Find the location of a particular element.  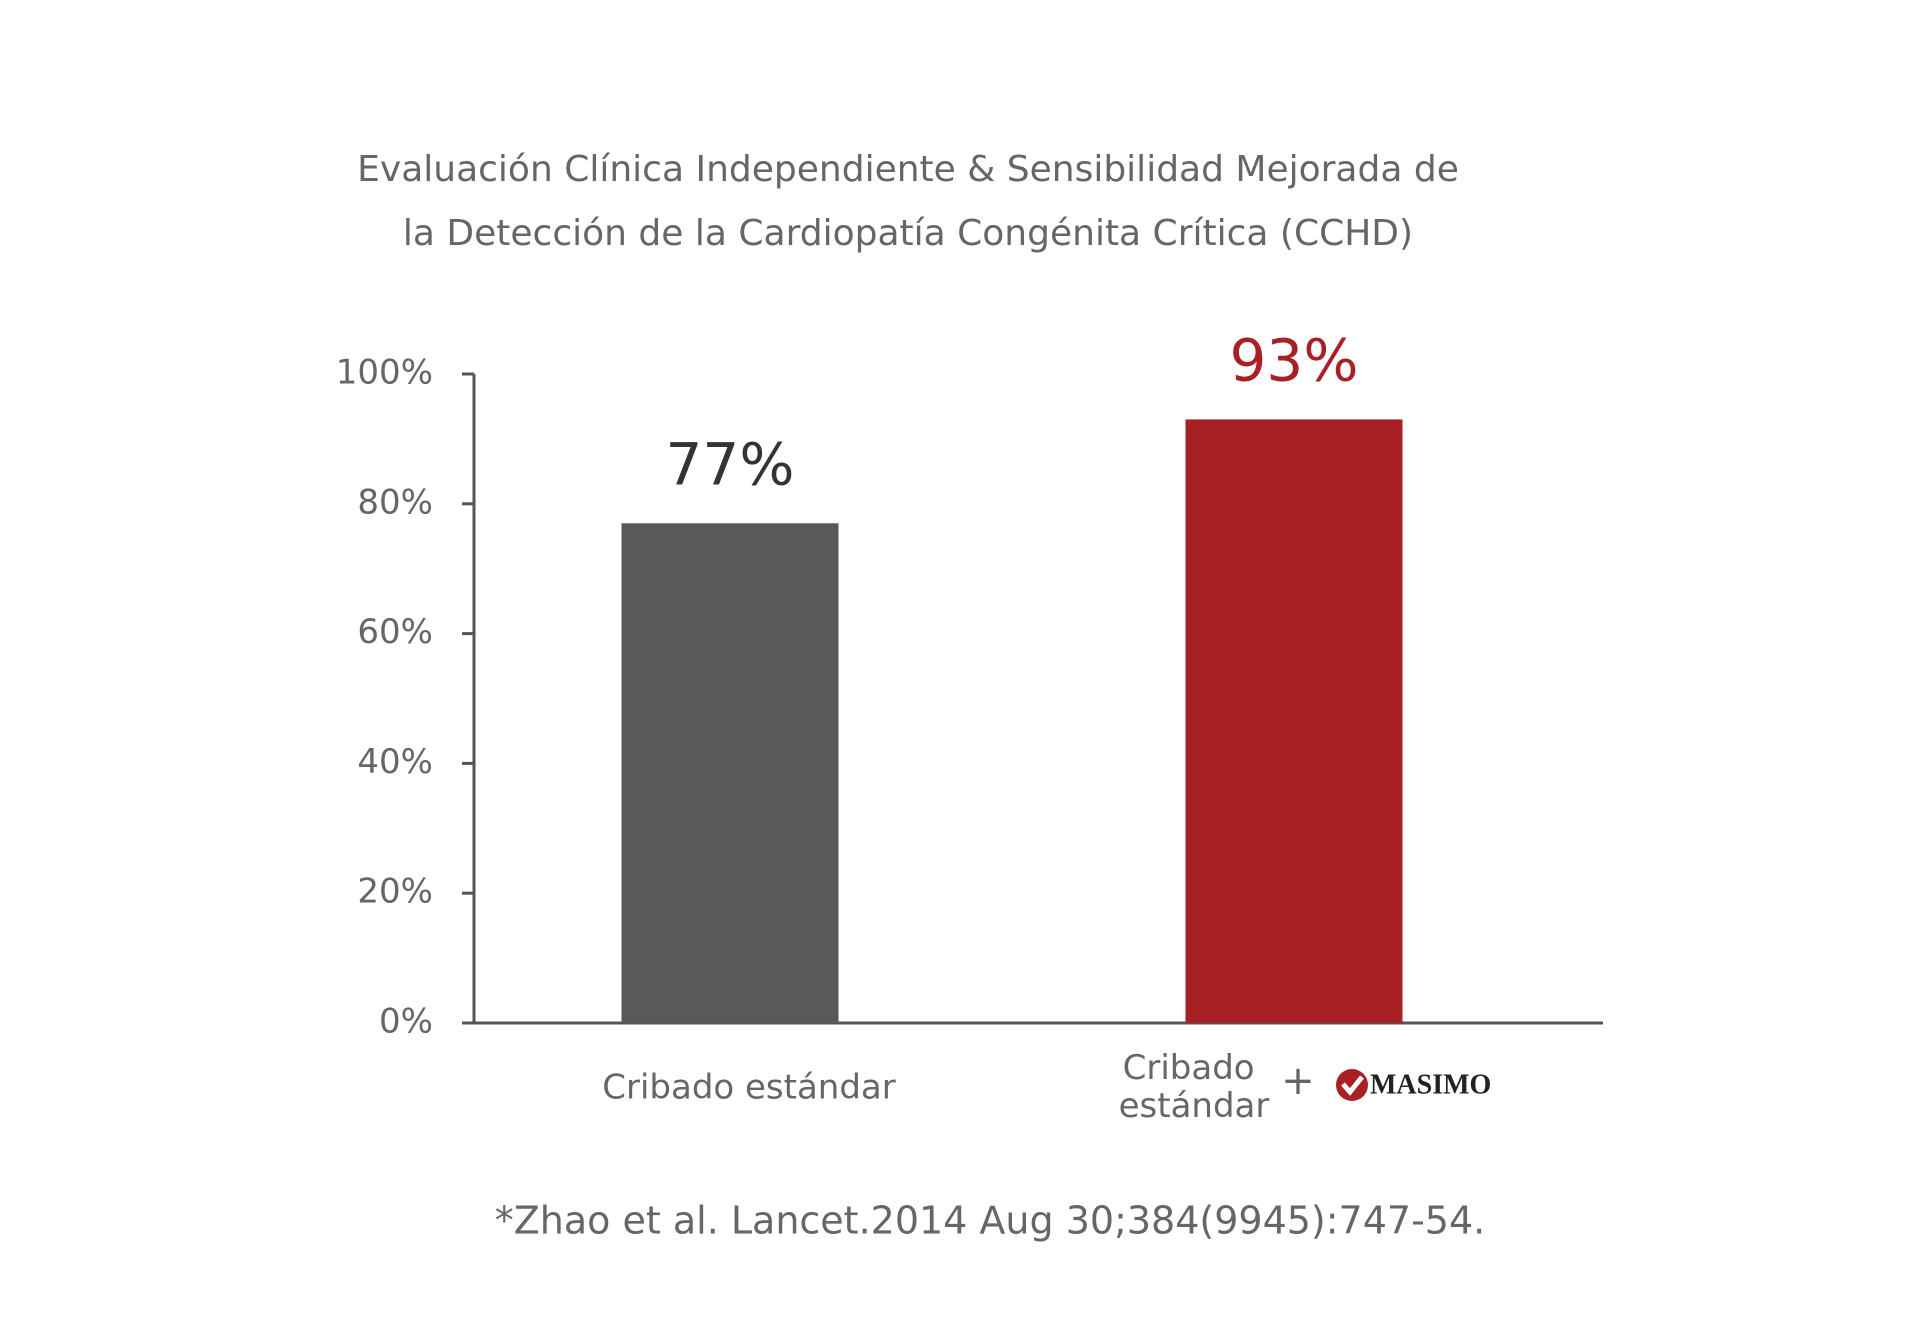

logo-text: MASIMO is located at coordinates (1430, 1084).